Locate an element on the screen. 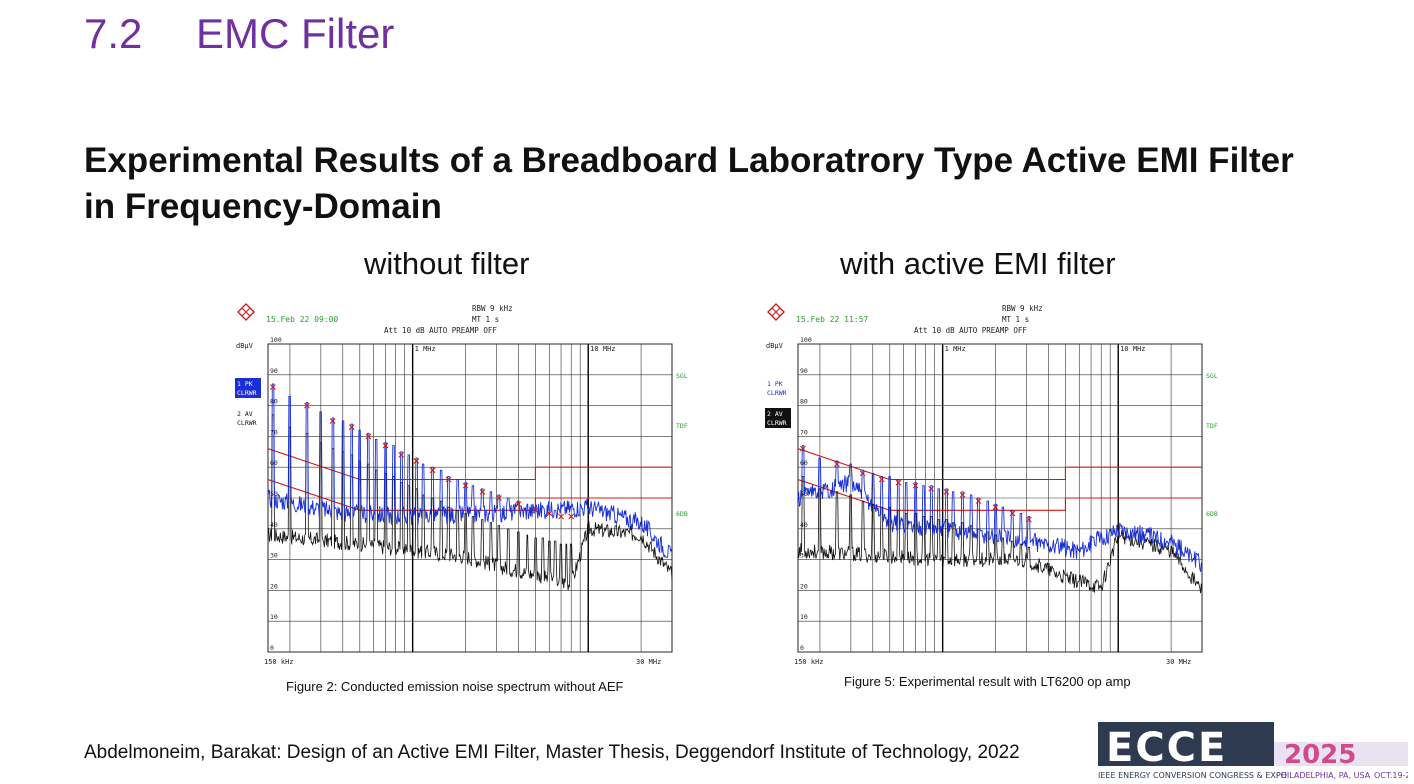 The height and width of the screenshot is (784, 1414). header-rbw: RBW 9 kHz is located at coordinates (492, 308).